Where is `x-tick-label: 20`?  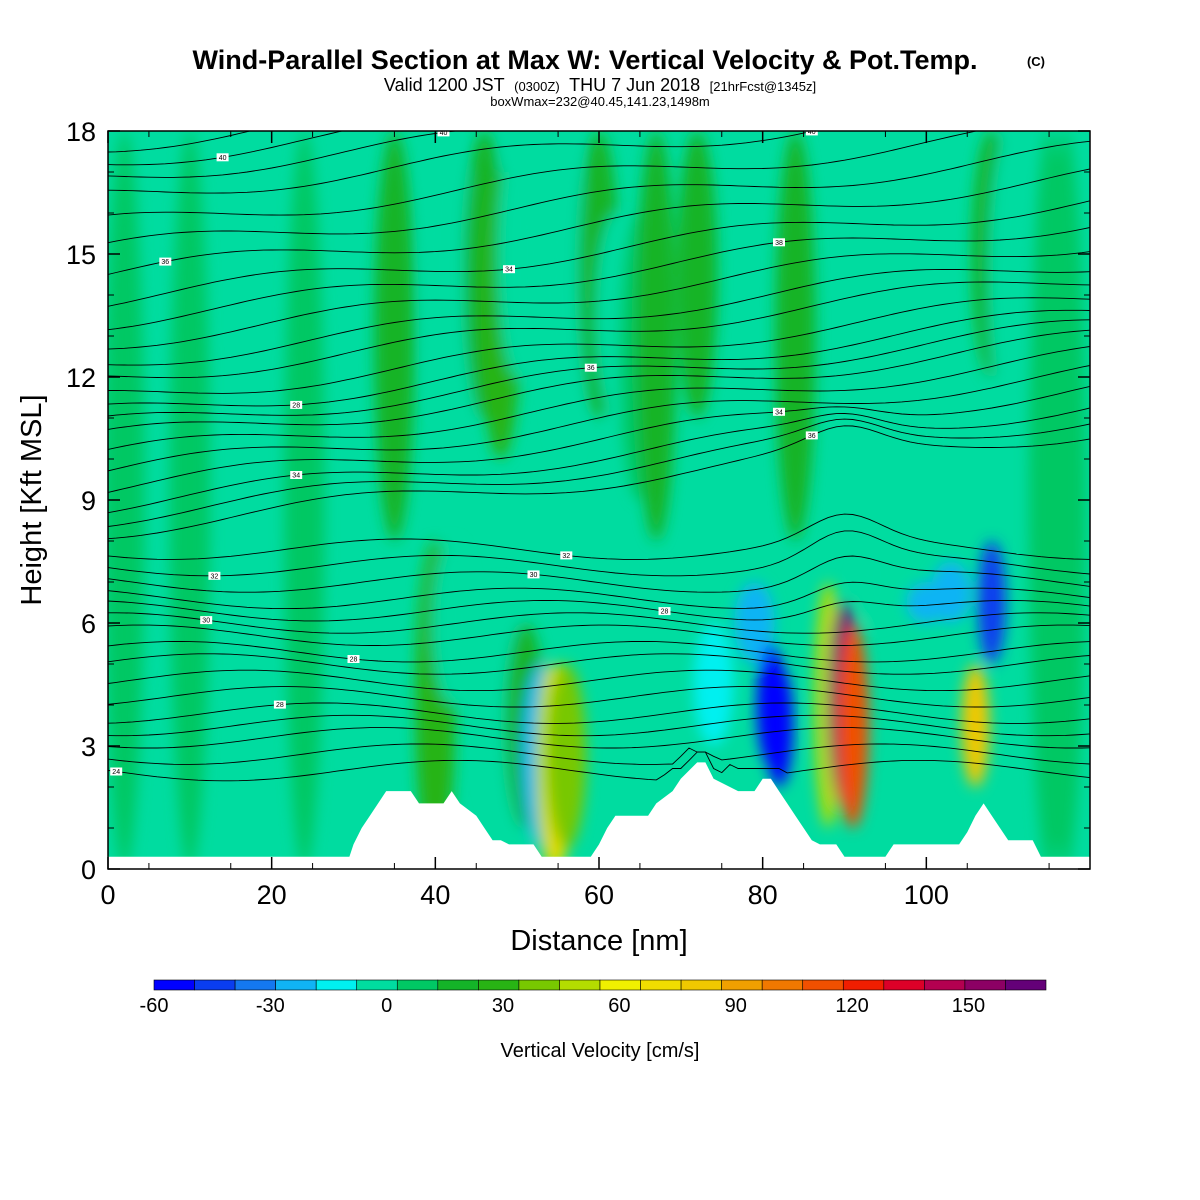 x-tick-label: 20 is located at coordinates (272, 895).